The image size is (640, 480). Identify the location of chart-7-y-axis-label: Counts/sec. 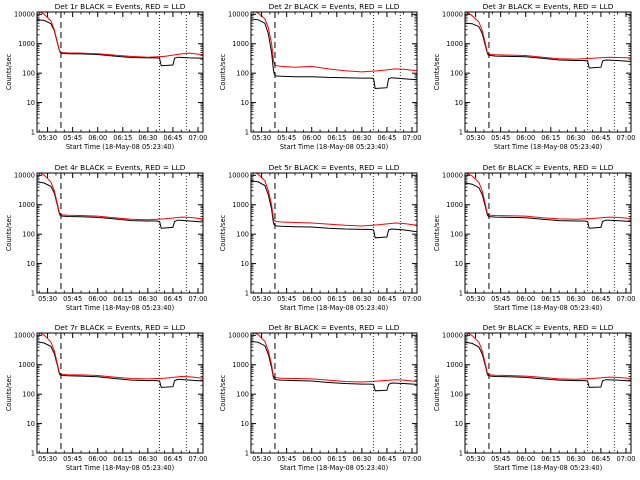
(9, 392).